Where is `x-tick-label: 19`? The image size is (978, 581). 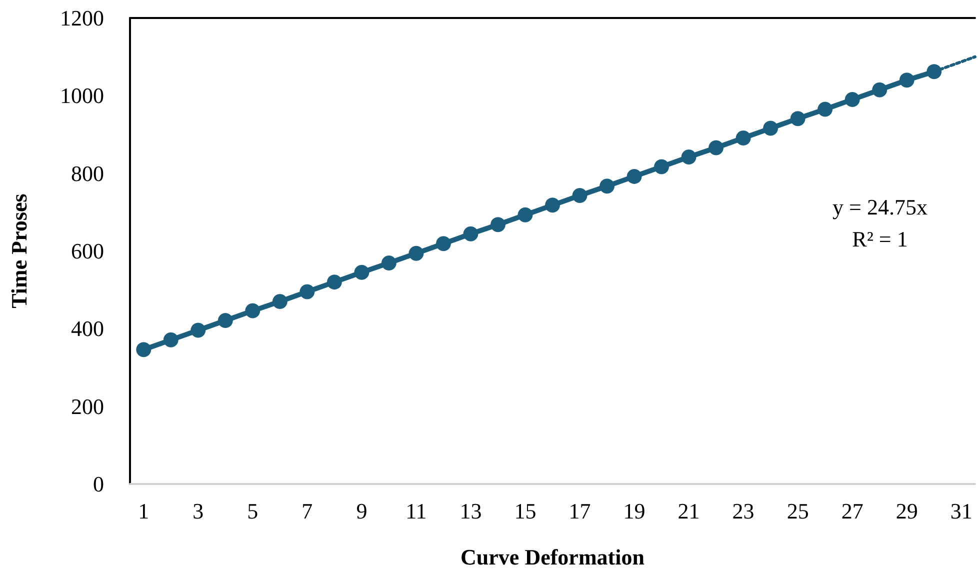 x-tick-label: 19 is located at coordinates (634, 511).